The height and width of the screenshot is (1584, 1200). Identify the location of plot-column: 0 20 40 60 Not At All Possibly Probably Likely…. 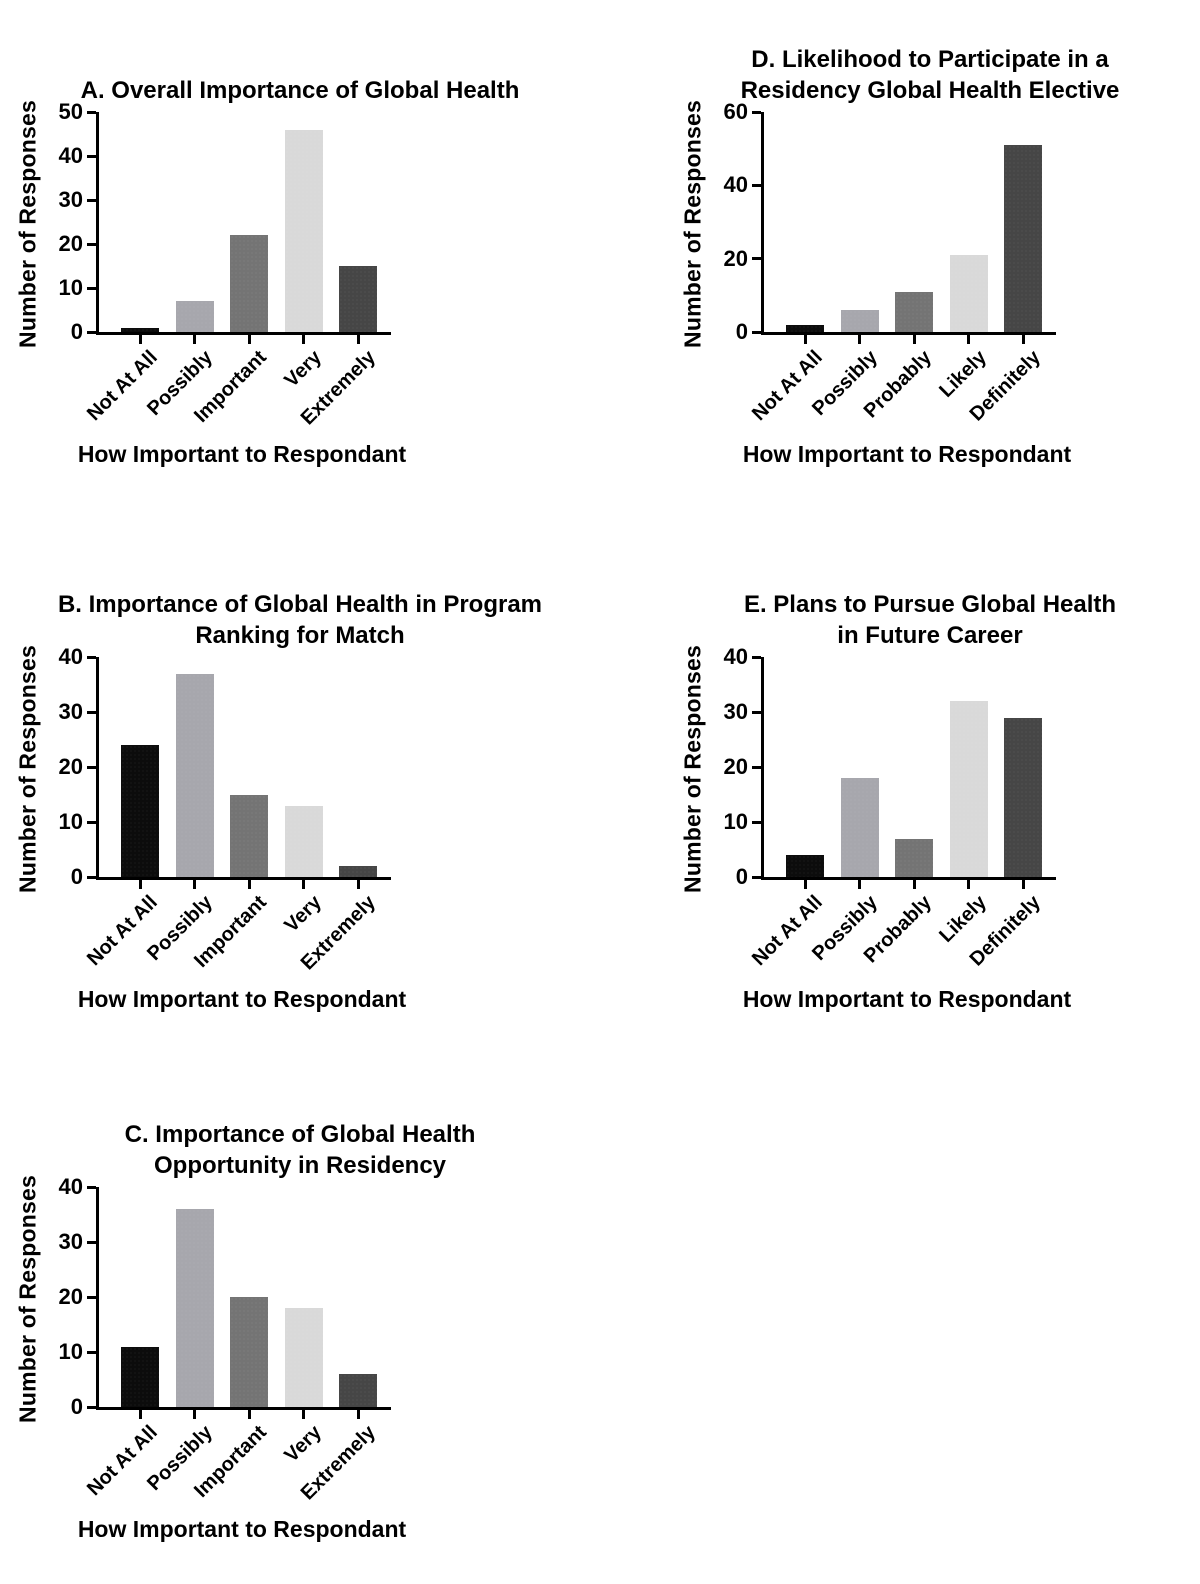
(891, 284).